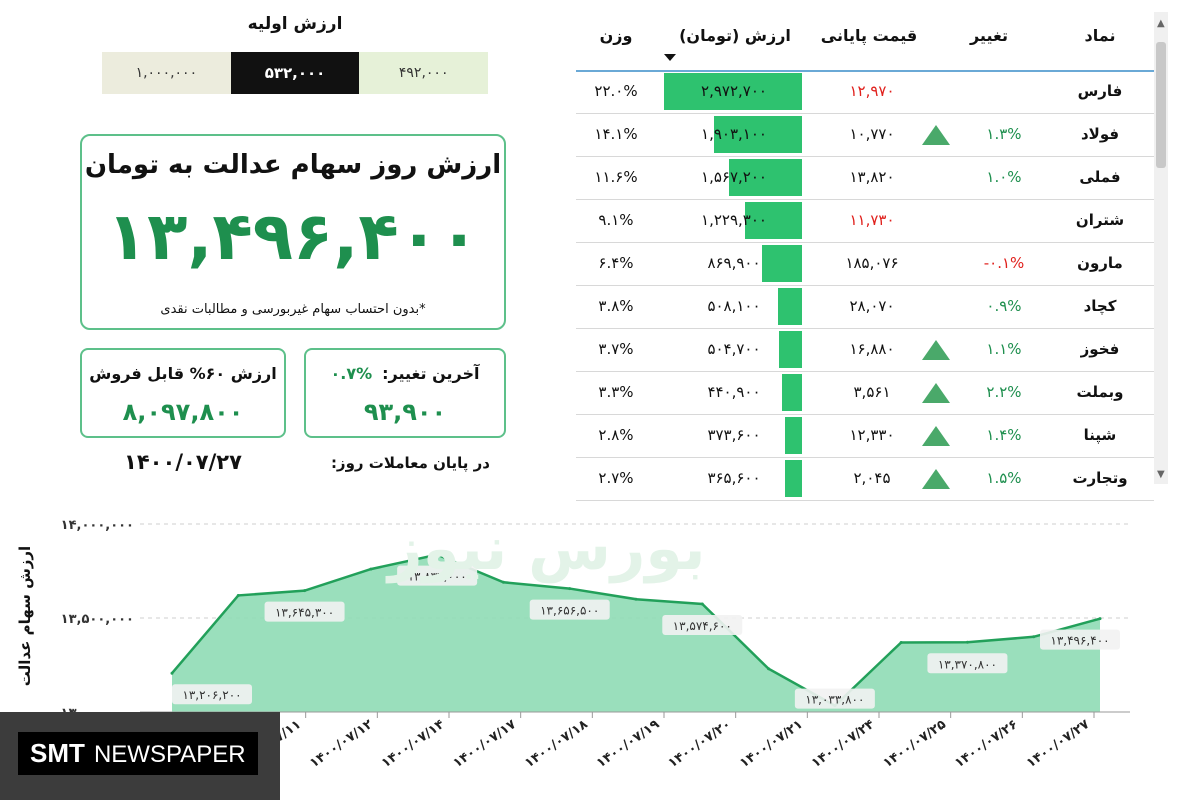  Describe the element at coordinates (872, 478) in the screenshot. I see `cell-price: ۲,۰۴۵` at that location.